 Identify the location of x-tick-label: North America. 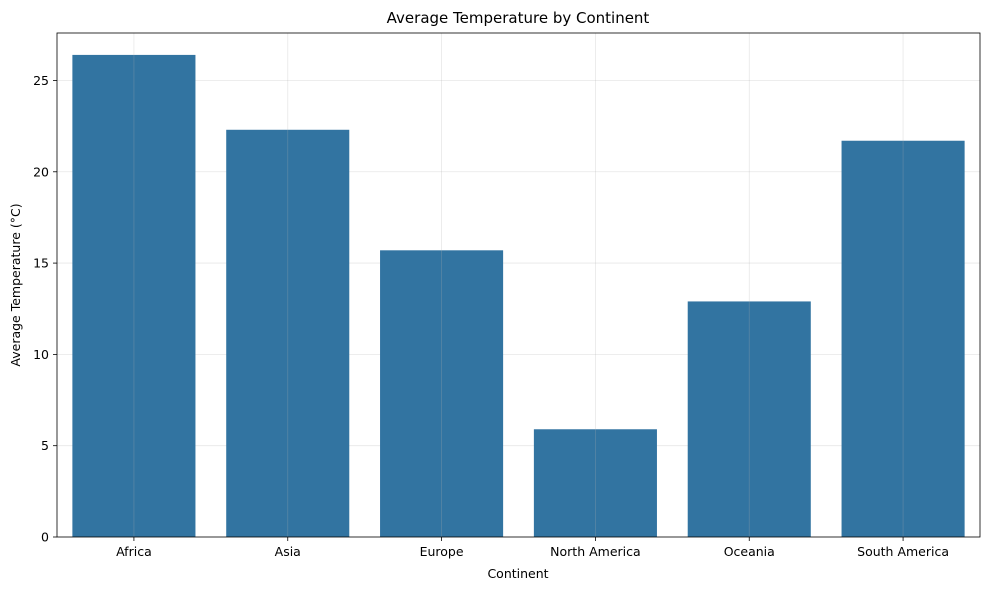
(595, 551).